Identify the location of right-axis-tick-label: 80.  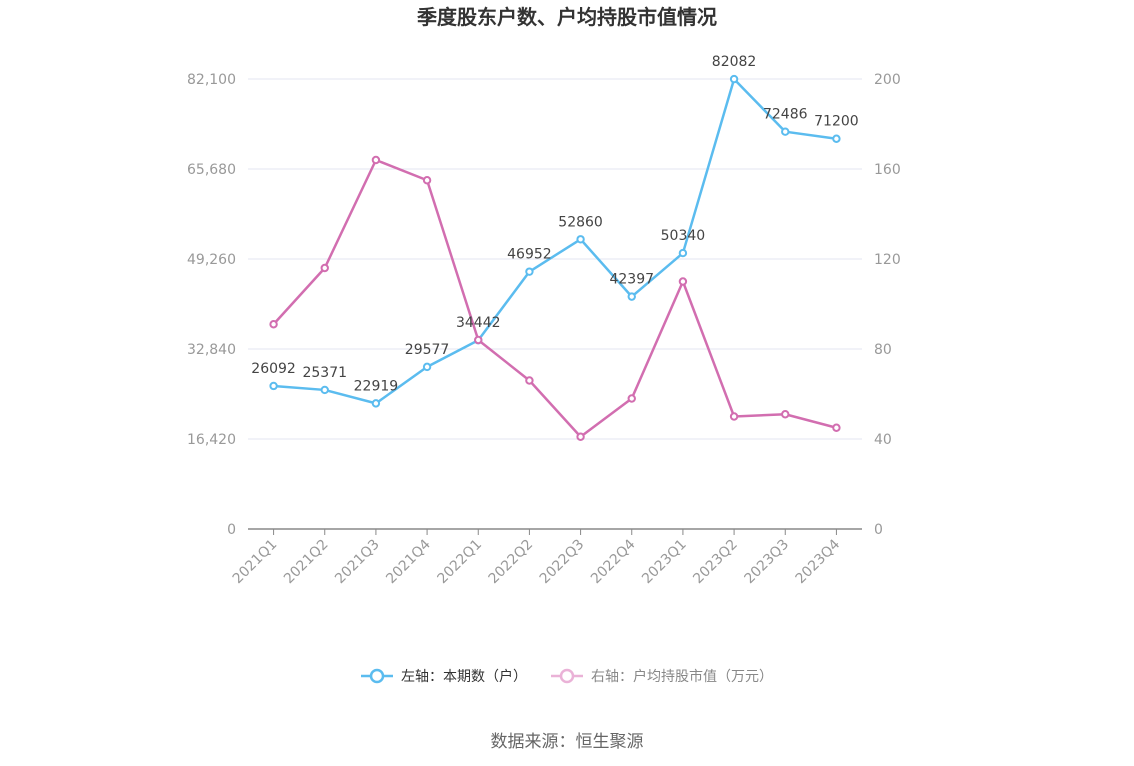
(883, 350).